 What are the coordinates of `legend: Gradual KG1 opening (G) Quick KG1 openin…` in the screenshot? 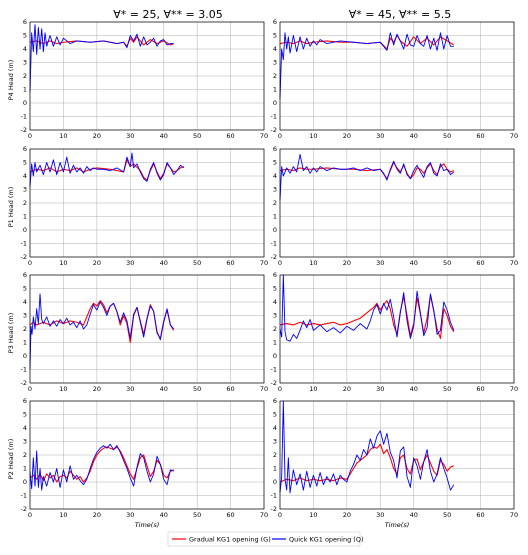 It's located at (265, 539).